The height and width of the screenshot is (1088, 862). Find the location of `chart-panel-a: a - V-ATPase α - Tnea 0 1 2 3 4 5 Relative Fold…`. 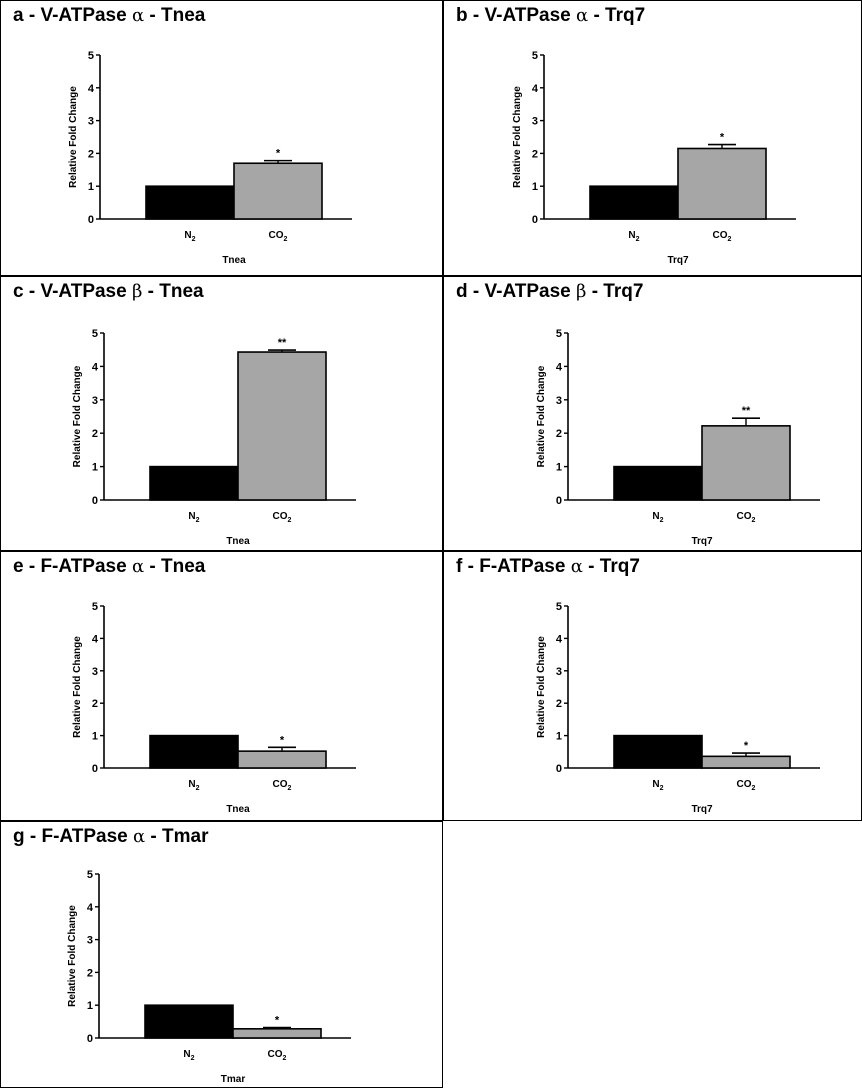

chart-panel-a: a - V-ATPase α - Tnea 0 1 2 3 4 5 Relative Fold… is located at coordinates (221, 138).